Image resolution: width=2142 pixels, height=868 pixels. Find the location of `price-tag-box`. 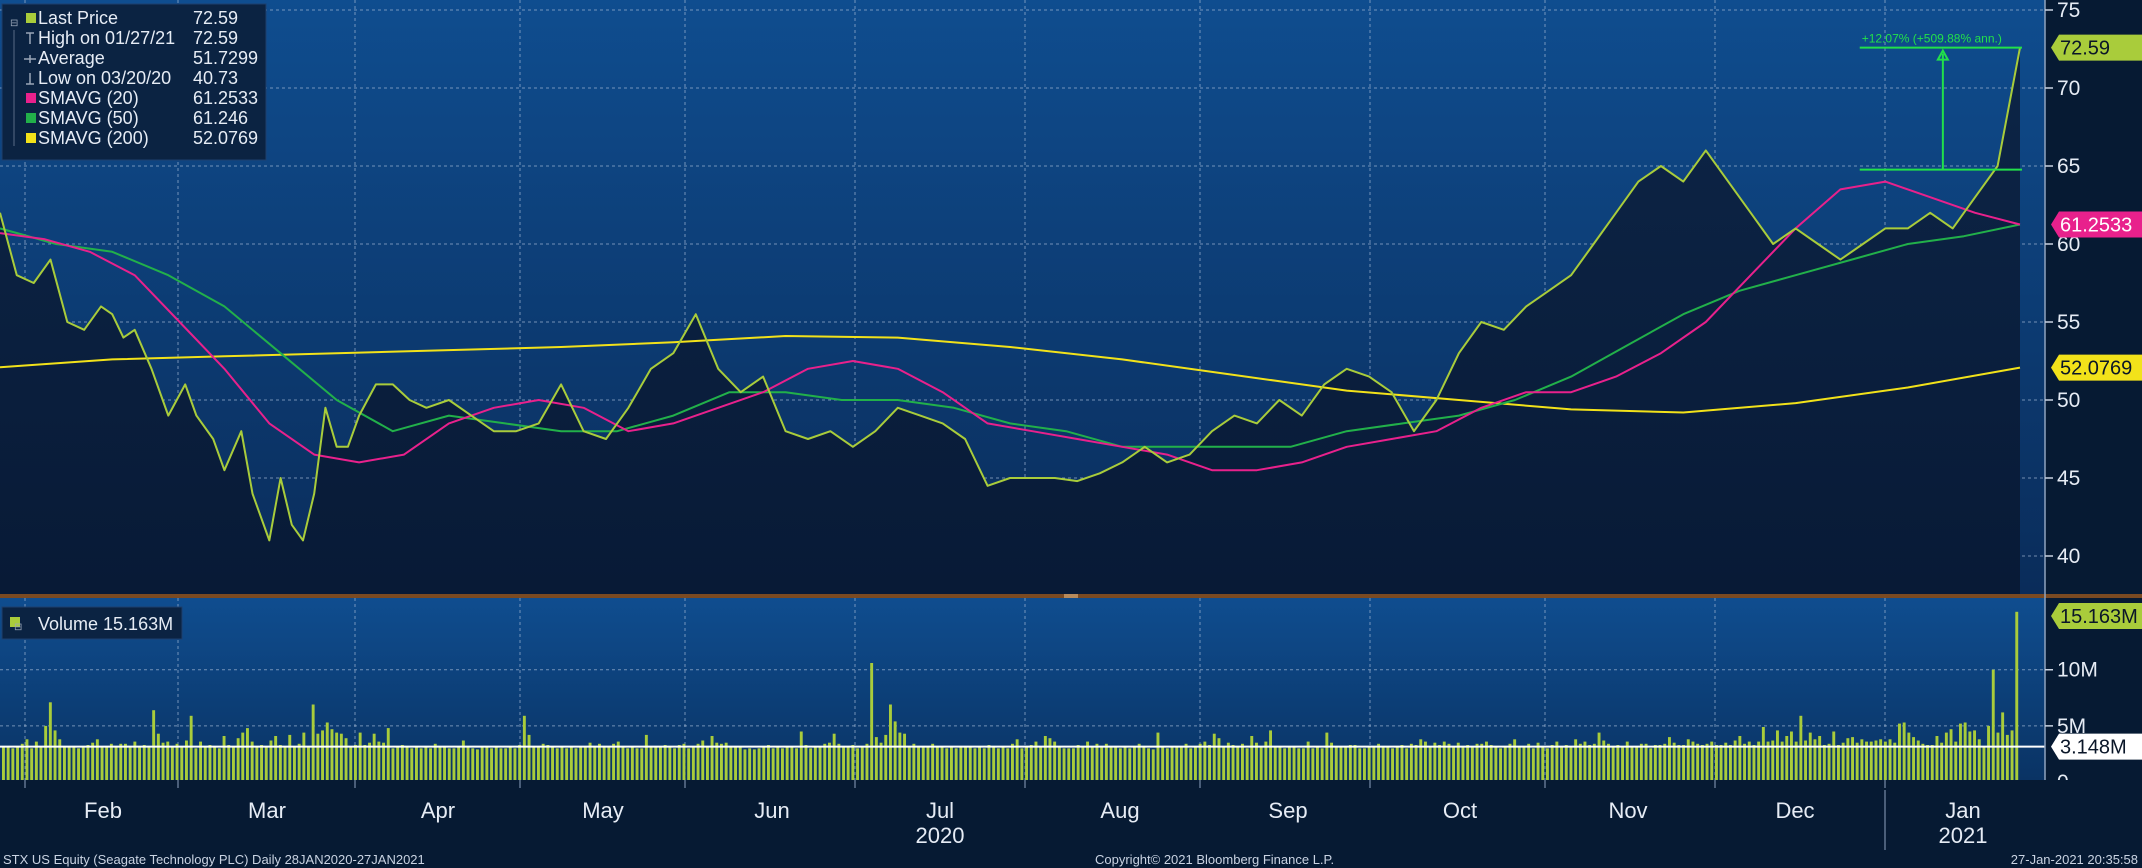

price-tag-box is located at coordinates (2096, 367).